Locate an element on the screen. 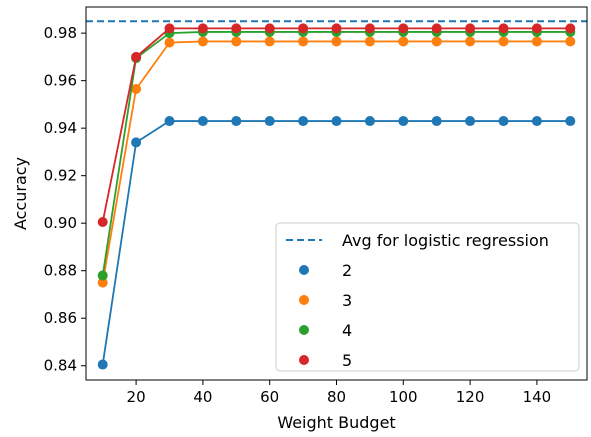 This screenshot has width=591, height=437. y-tick-label: 0.88 is located at coordinates (60, 271).